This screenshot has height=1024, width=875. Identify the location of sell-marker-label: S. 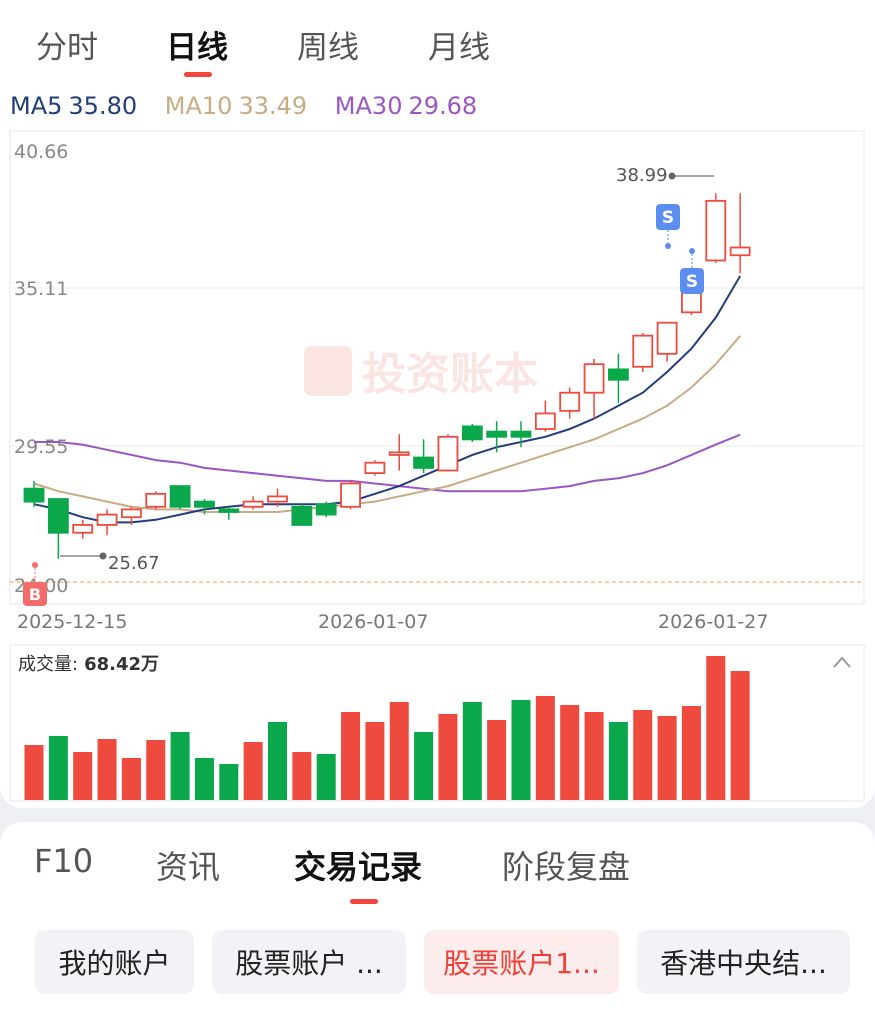
(692, 282).